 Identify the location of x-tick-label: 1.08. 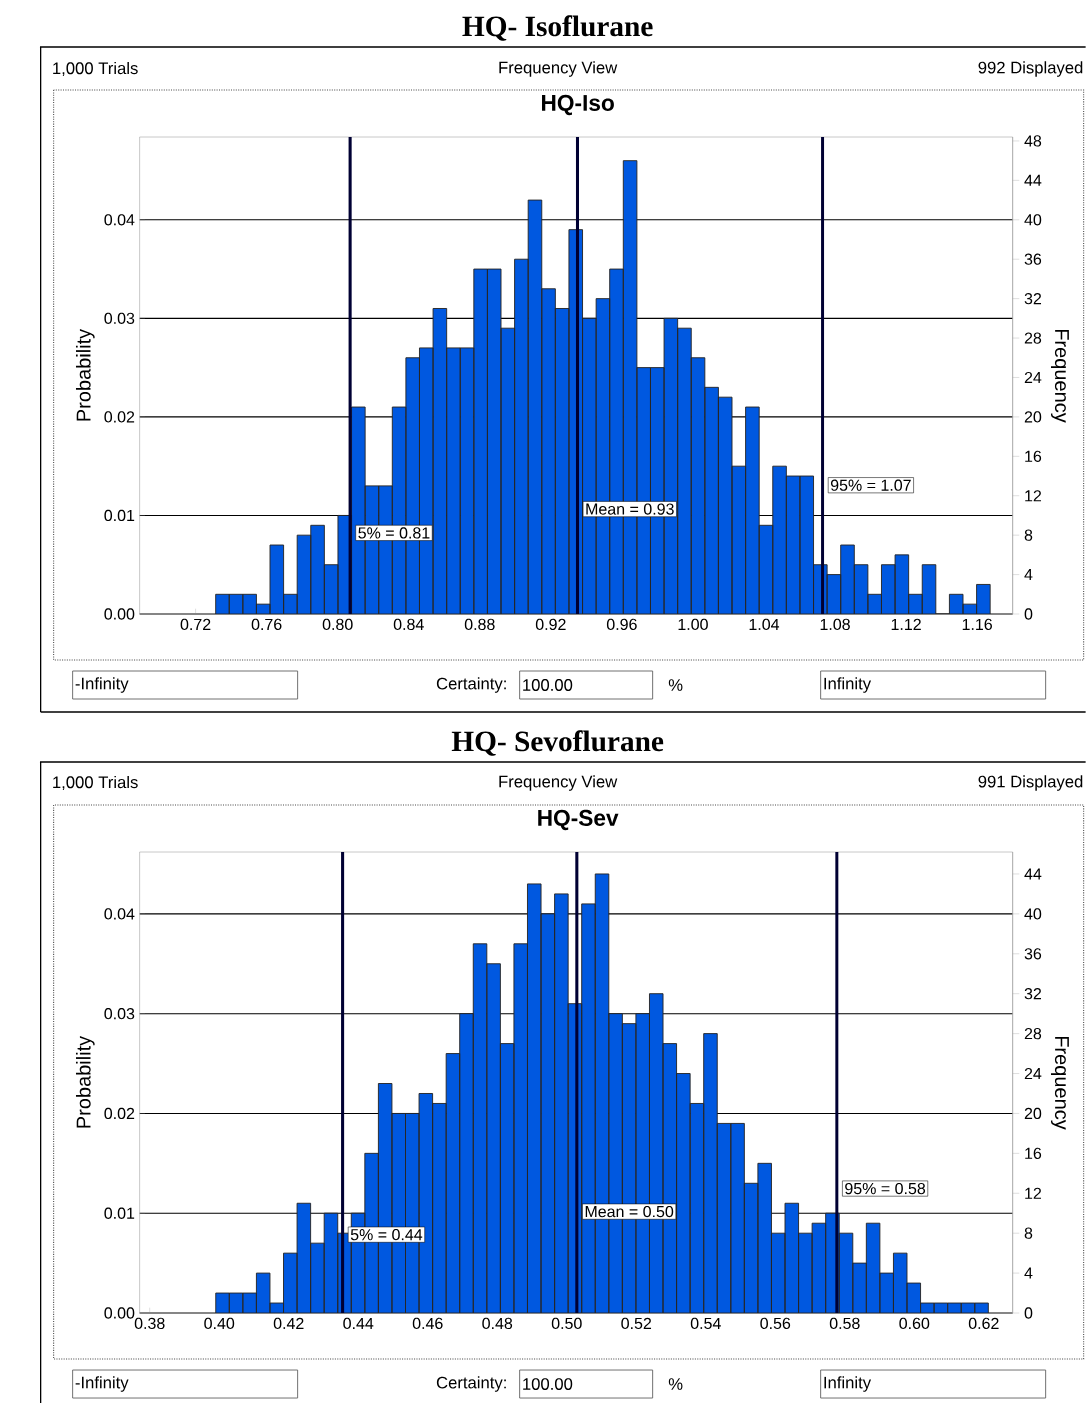
(835, 624).